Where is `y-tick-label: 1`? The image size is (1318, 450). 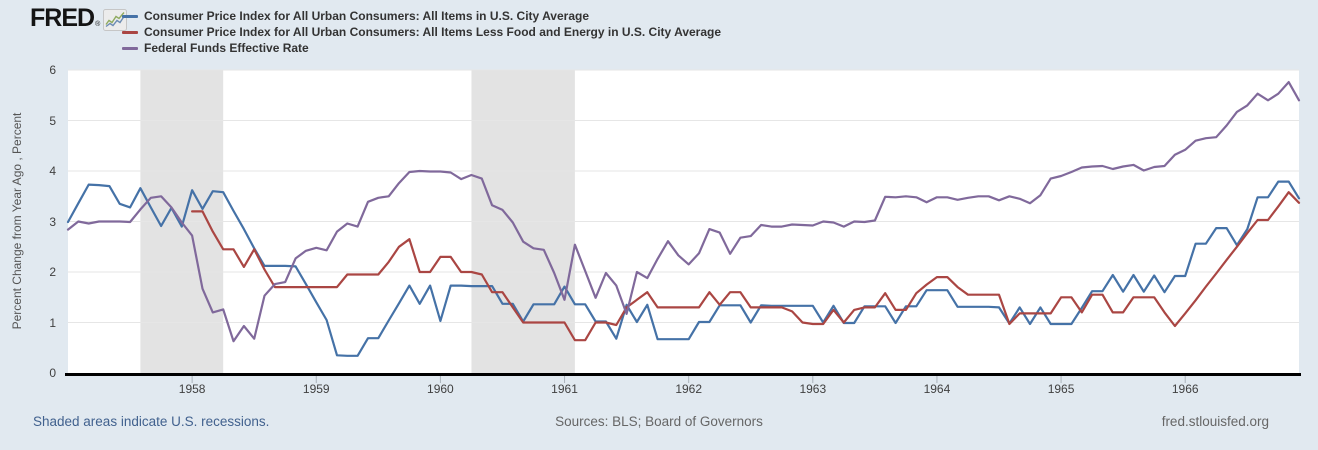
y-tick-label: 1 is located at coordinates (52, 322).